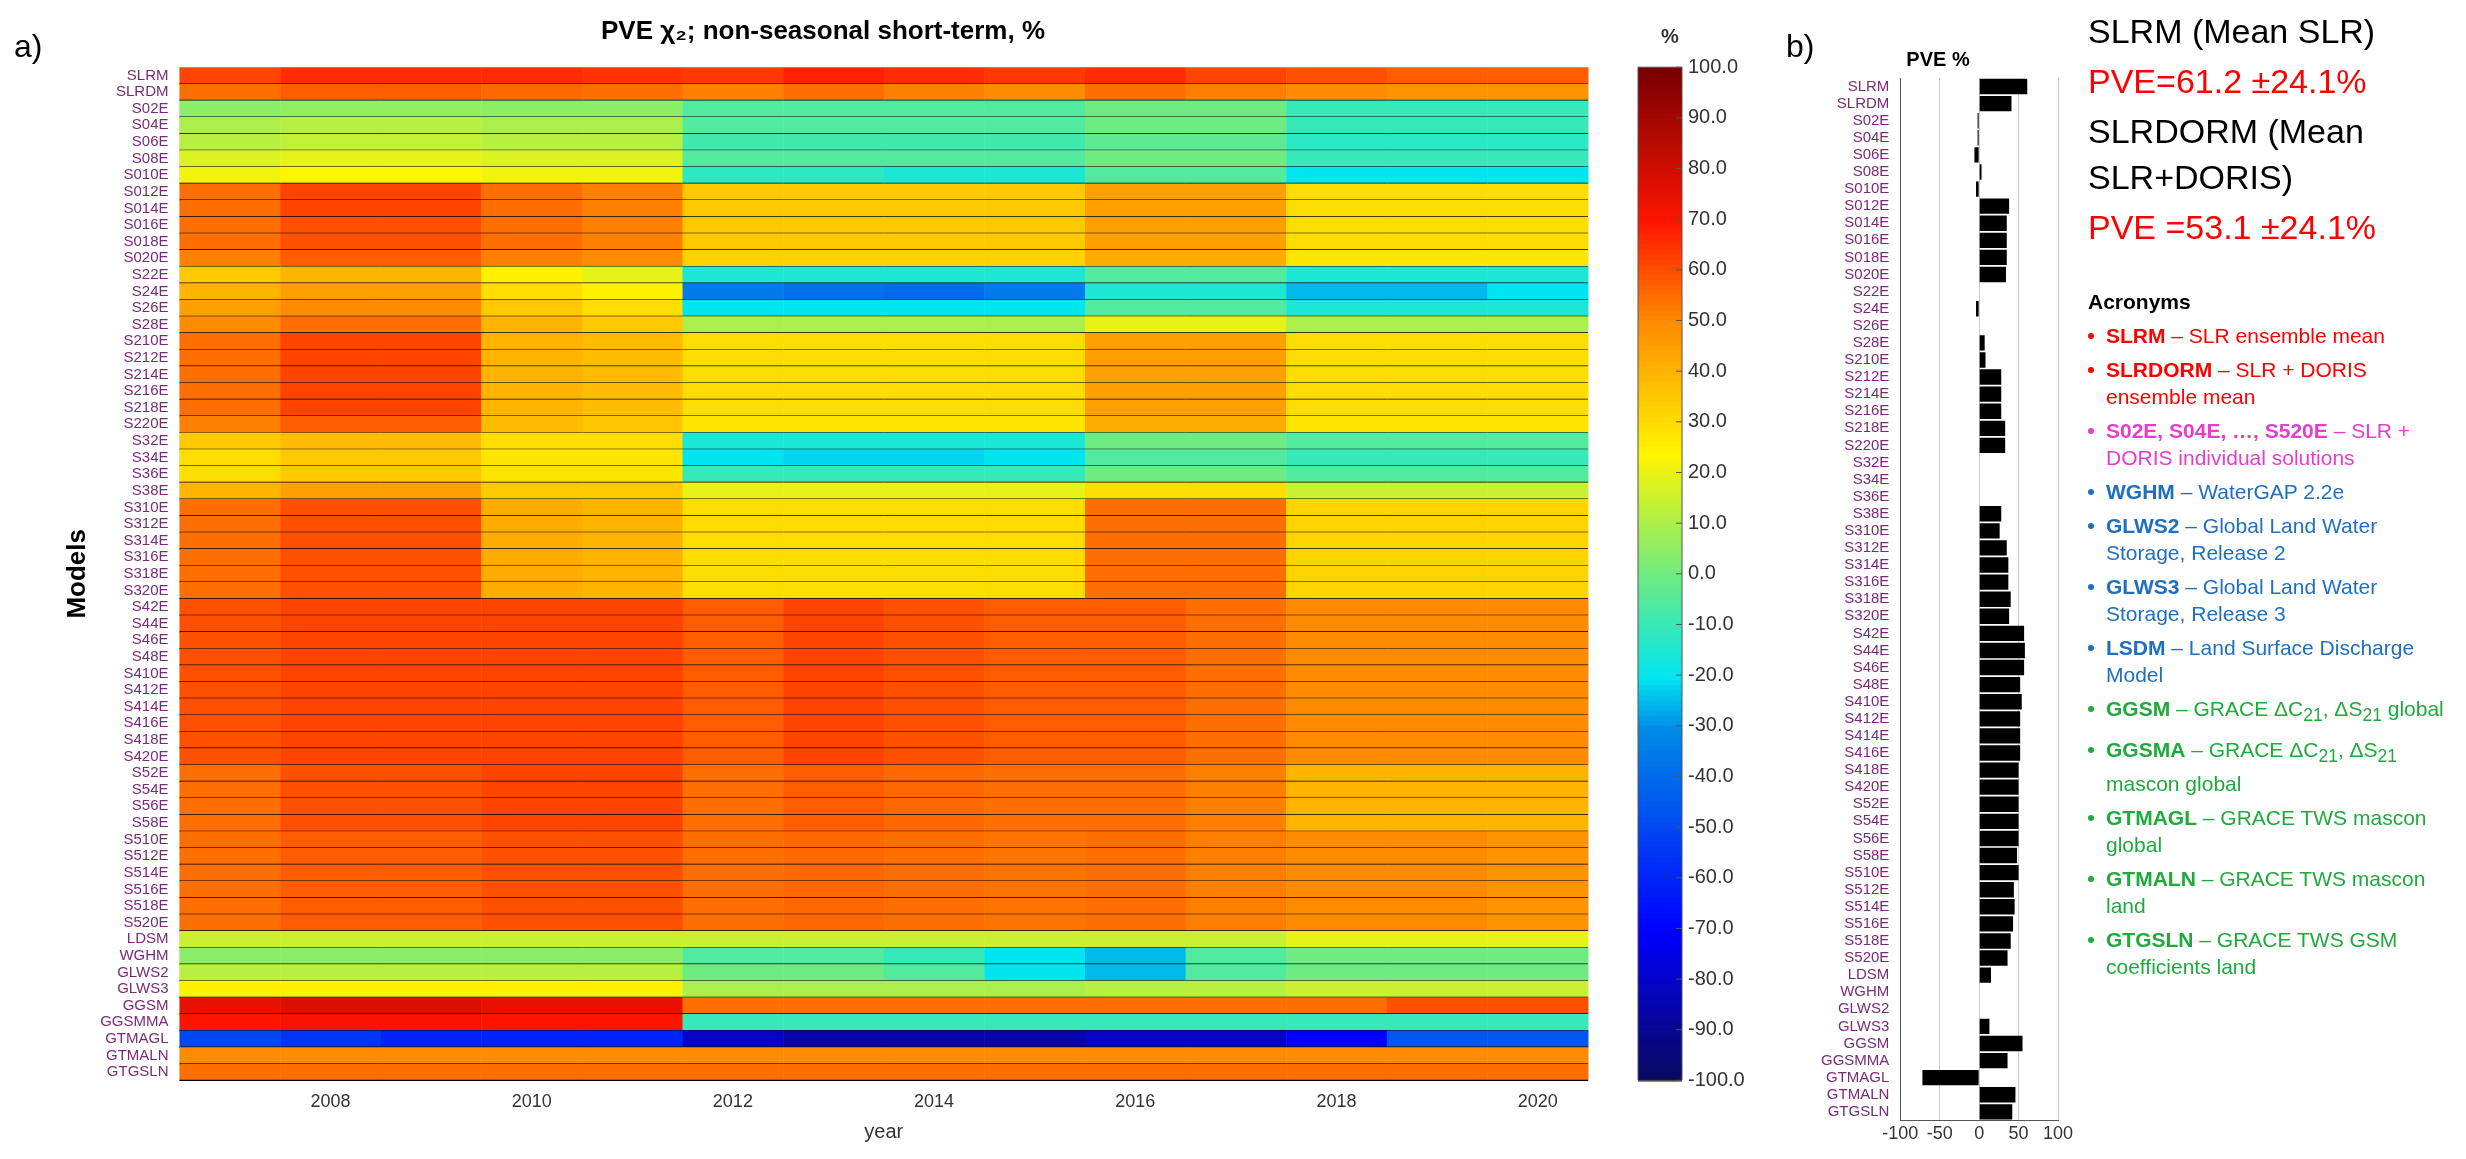 The height and width of the screenshot is (1159, 2466). What do you see at coordinates (2260, 661) in the screenshot?
I see `text: LSDM – Land Surface Discharge Model` at bounding box center [2260, 661].